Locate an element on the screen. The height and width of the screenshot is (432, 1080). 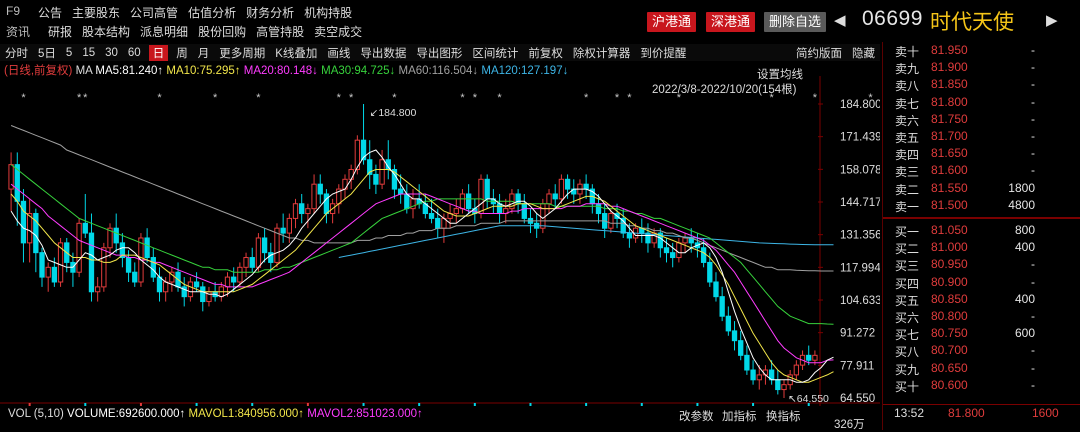
menu-item: 公告 is located at coordinates (50, 13).